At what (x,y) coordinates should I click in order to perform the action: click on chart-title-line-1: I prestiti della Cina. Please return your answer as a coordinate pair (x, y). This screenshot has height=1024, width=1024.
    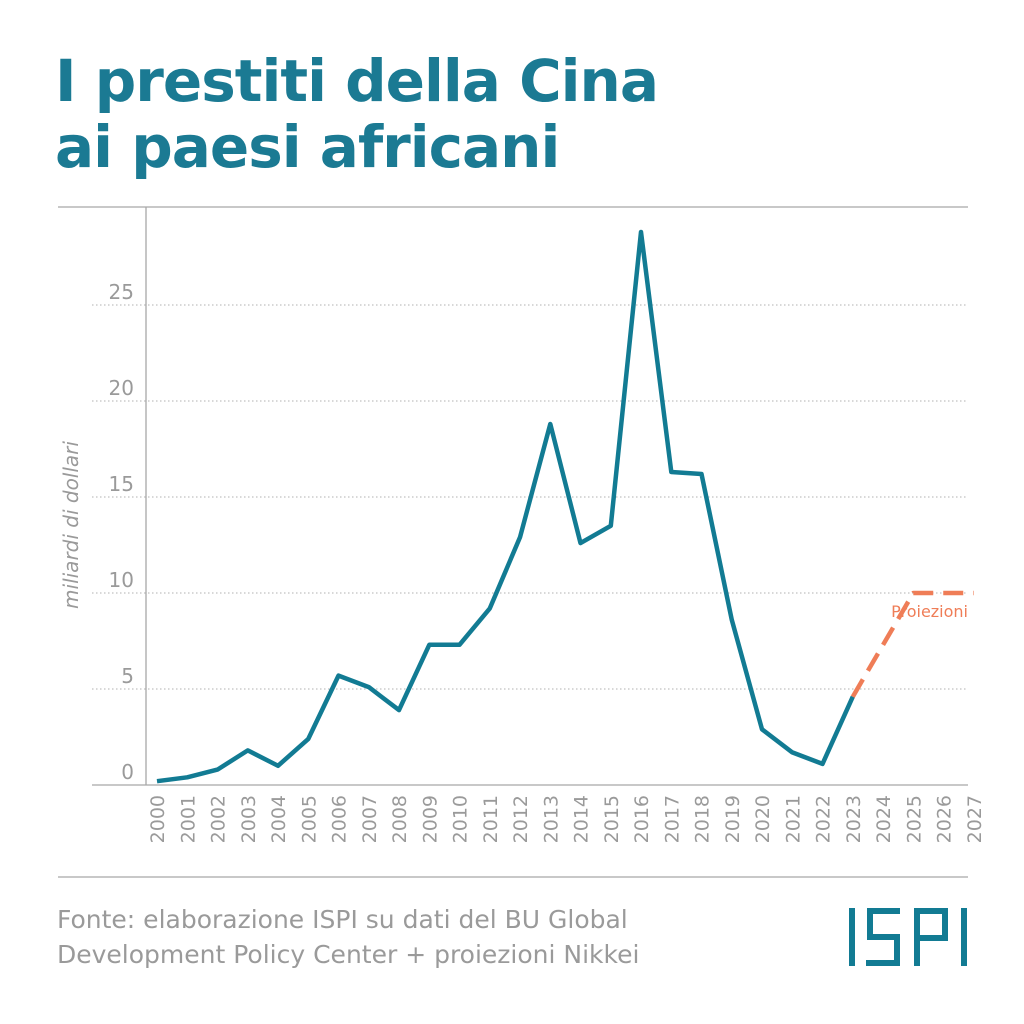
    Looking at the image, I should click on (357, 81).